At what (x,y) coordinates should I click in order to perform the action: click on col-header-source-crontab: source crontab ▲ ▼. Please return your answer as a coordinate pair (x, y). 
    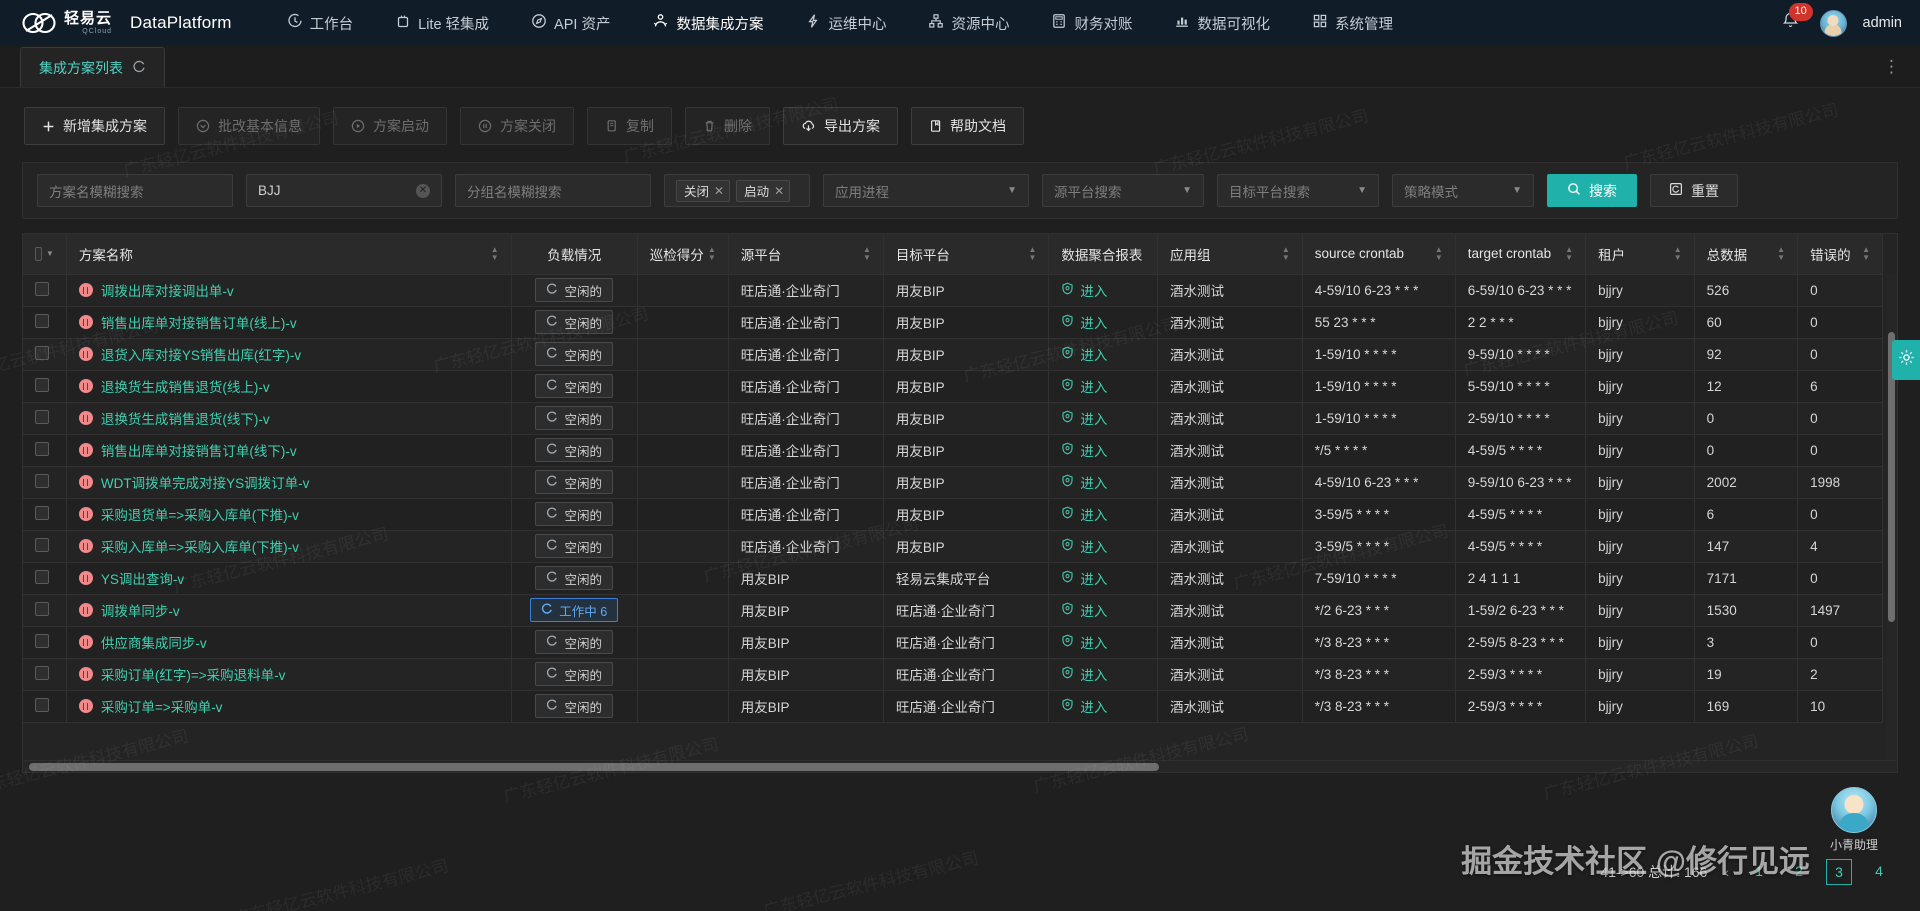
    Looking at the image, I should click on (1379, 254).